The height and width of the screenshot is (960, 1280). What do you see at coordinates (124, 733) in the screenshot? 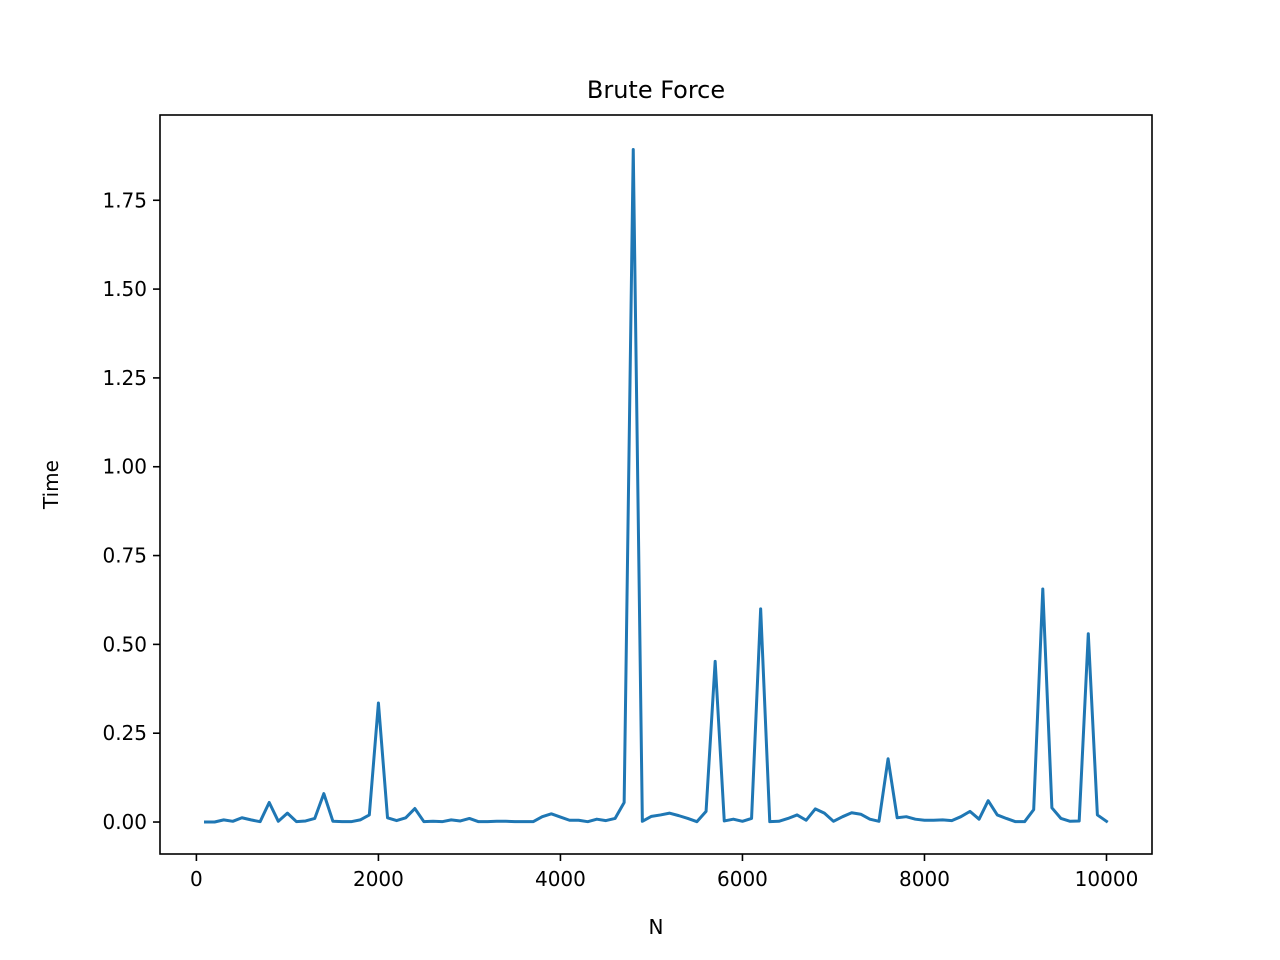
I see `y-tick-label: 0.25` at bounding box center [124, 733].